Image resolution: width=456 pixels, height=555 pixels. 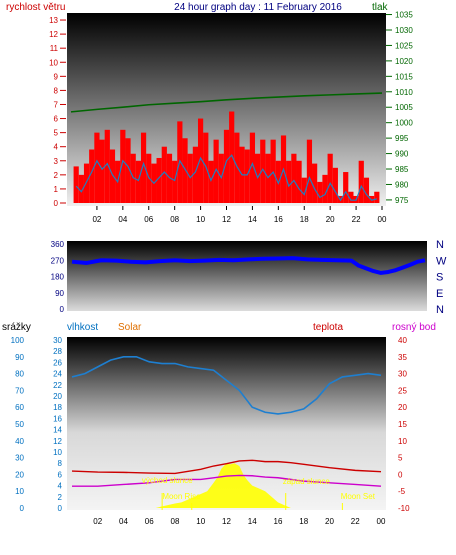 What do you see at coordinates (402, 169) in the screenshot?
I see `pressure-tick-label: 985` at bounding box center [402, 169].